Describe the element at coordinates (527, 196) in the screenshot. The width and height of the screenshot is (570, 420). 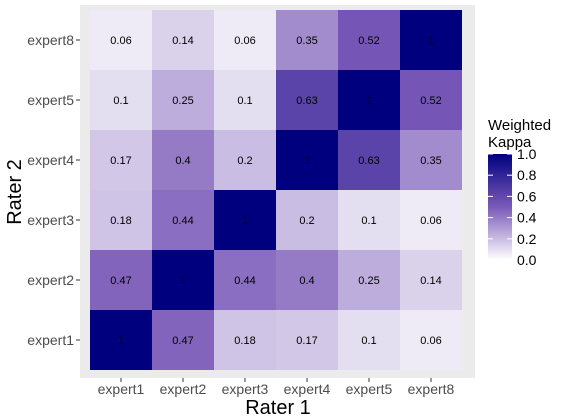
I see `legend-tick-label: 0.6` at that location.